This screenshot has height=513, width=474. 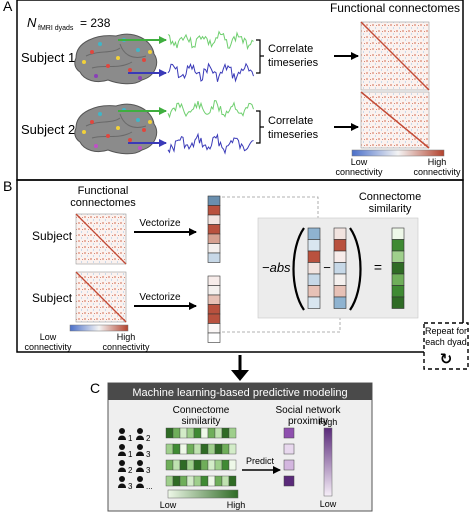 What do you see at coordinates (270, 212) in the screenshot?
I see `connector-vector1` at bounding box center [270, 212].